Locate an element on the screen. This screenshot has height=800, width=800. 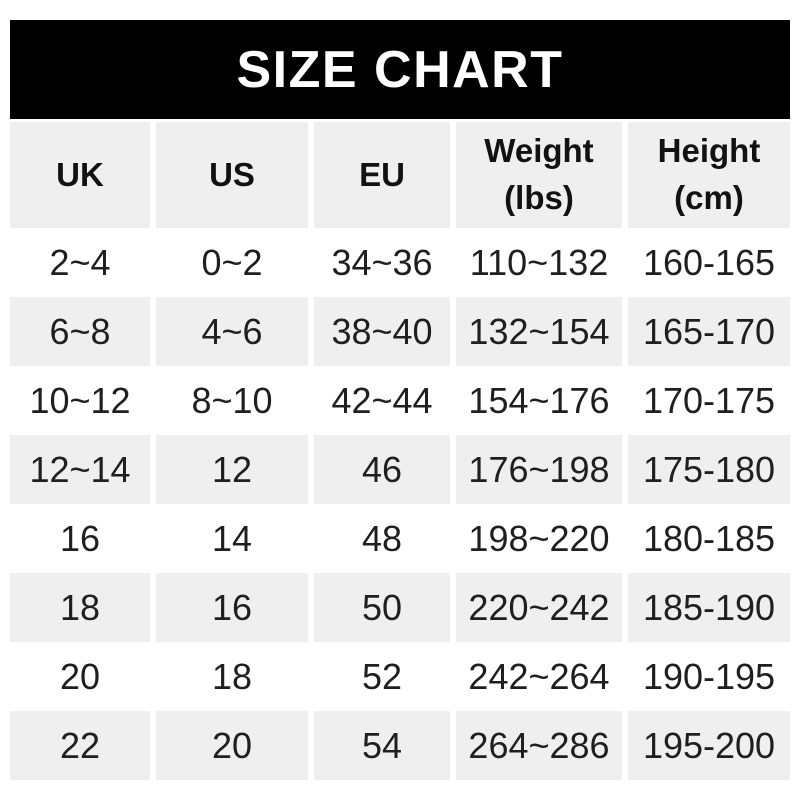
header-line: US is located at coordinates (232, 174).